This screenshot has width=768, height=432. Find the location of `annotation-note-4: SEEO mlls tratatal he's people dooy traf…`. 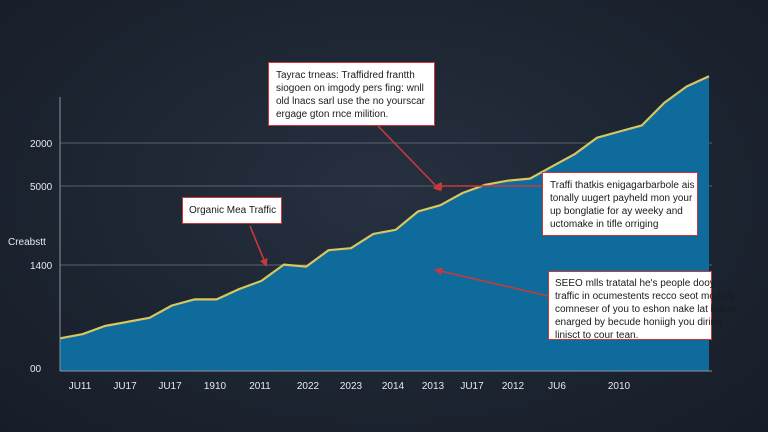

annotation-note-4: SEEO mlls tratatal he's people dooy traf… is located at coordinates (642, 306).